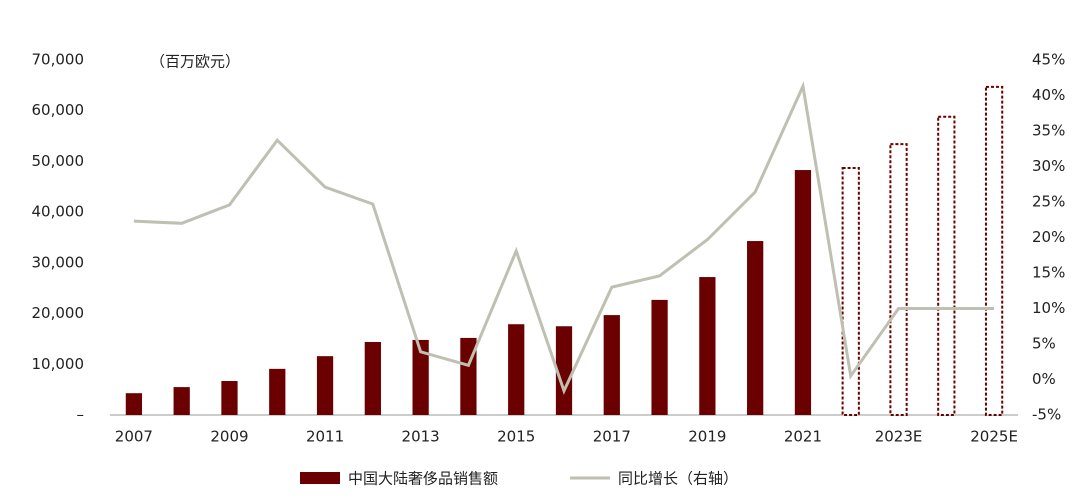  I want to click on y2-tick-label: 35%, so click(1048, 131).